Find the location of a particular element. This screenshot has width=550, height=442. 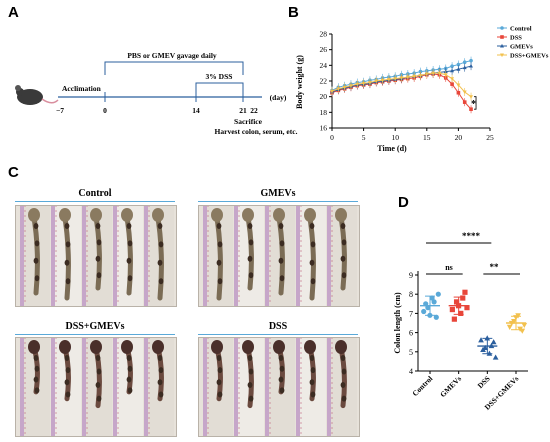

group-dss-gmevs is located at coordinates (517, 323).